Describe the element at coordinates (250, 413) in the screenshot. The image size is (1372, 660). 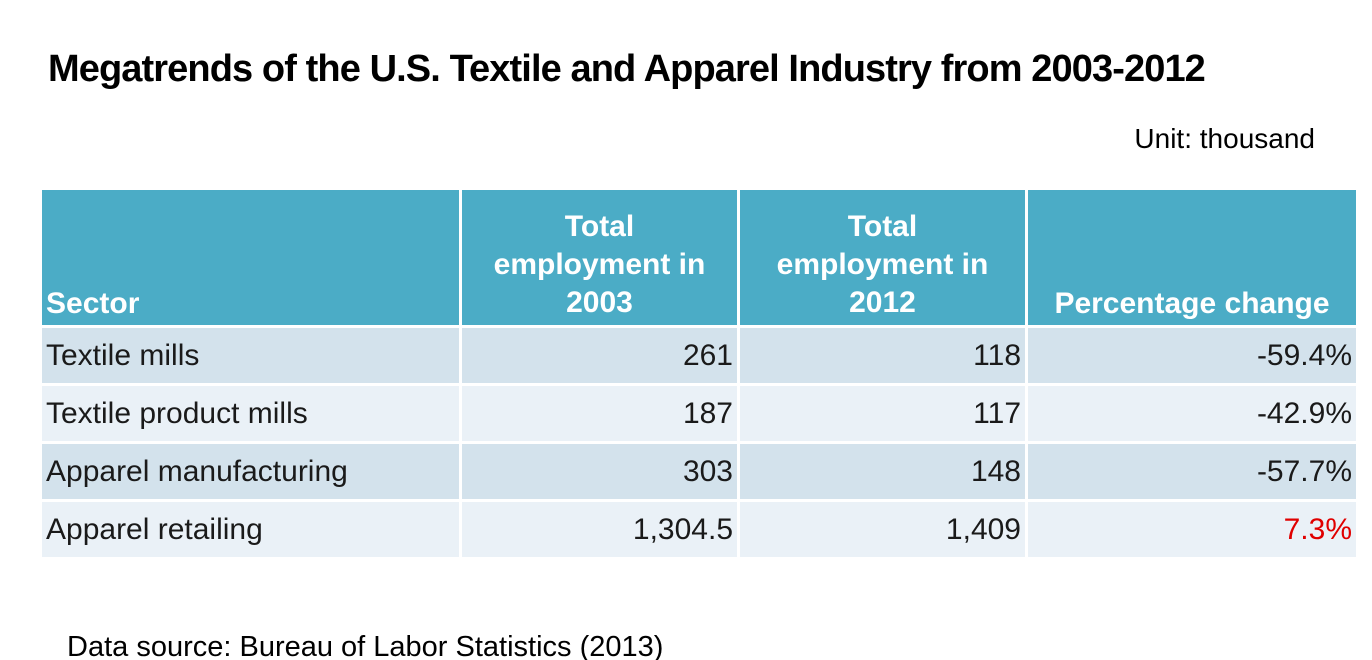
I see `table-cell-sector: Textile product mills` at that location.